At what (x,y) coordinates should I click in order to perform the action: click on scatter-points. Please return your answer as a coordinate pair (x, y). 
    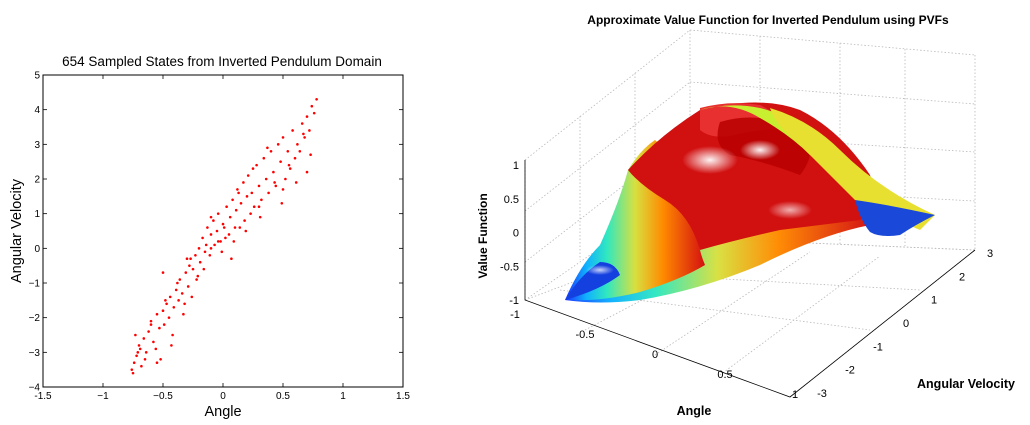
    Looking at the image, I should click on (224, 236).